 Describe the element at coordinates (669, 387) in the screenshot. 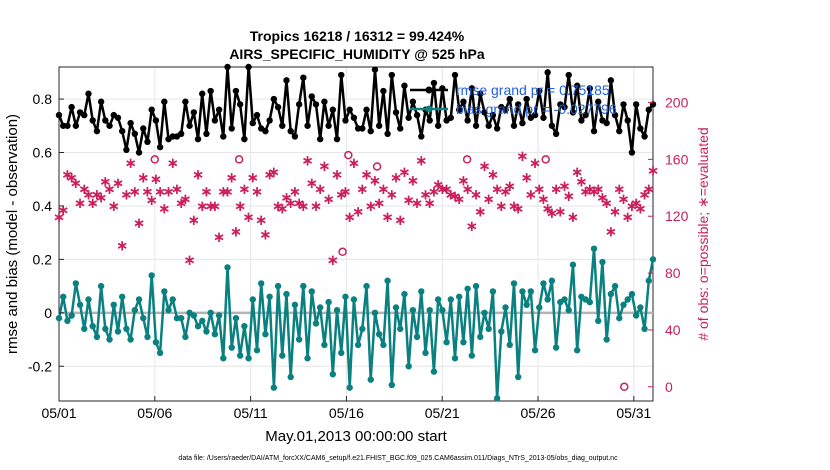

I see `y2-tick-label: 0` at that location.